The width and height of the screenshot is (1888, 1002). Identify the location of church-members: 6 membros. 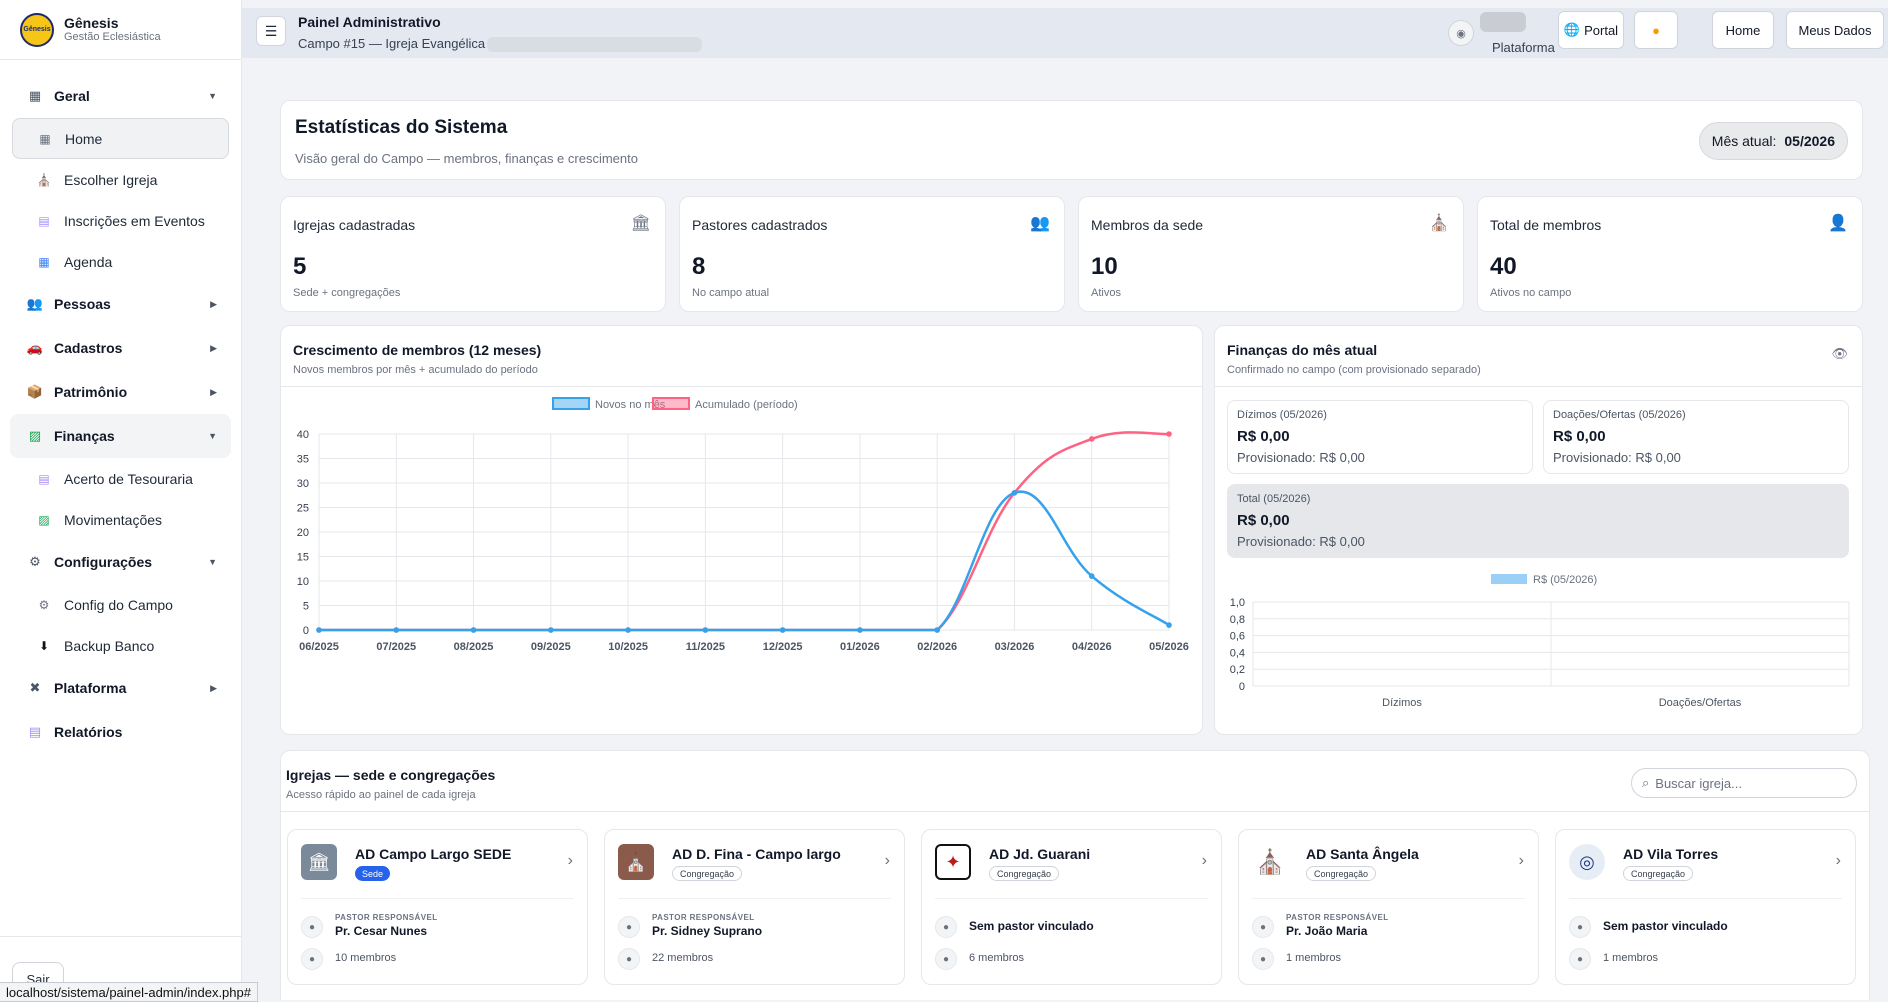
(997, 958).